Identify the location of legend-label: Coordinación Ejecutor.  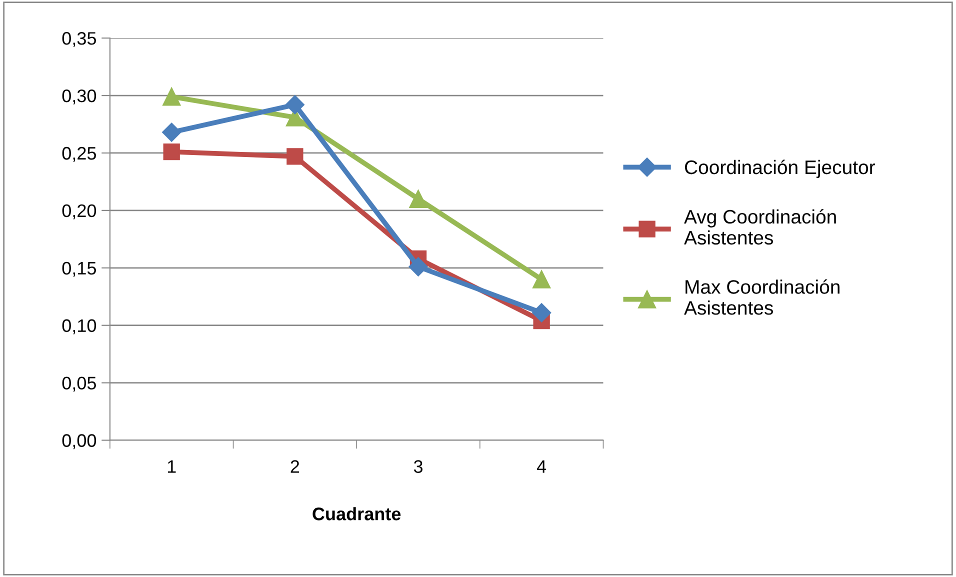
(779, 169).